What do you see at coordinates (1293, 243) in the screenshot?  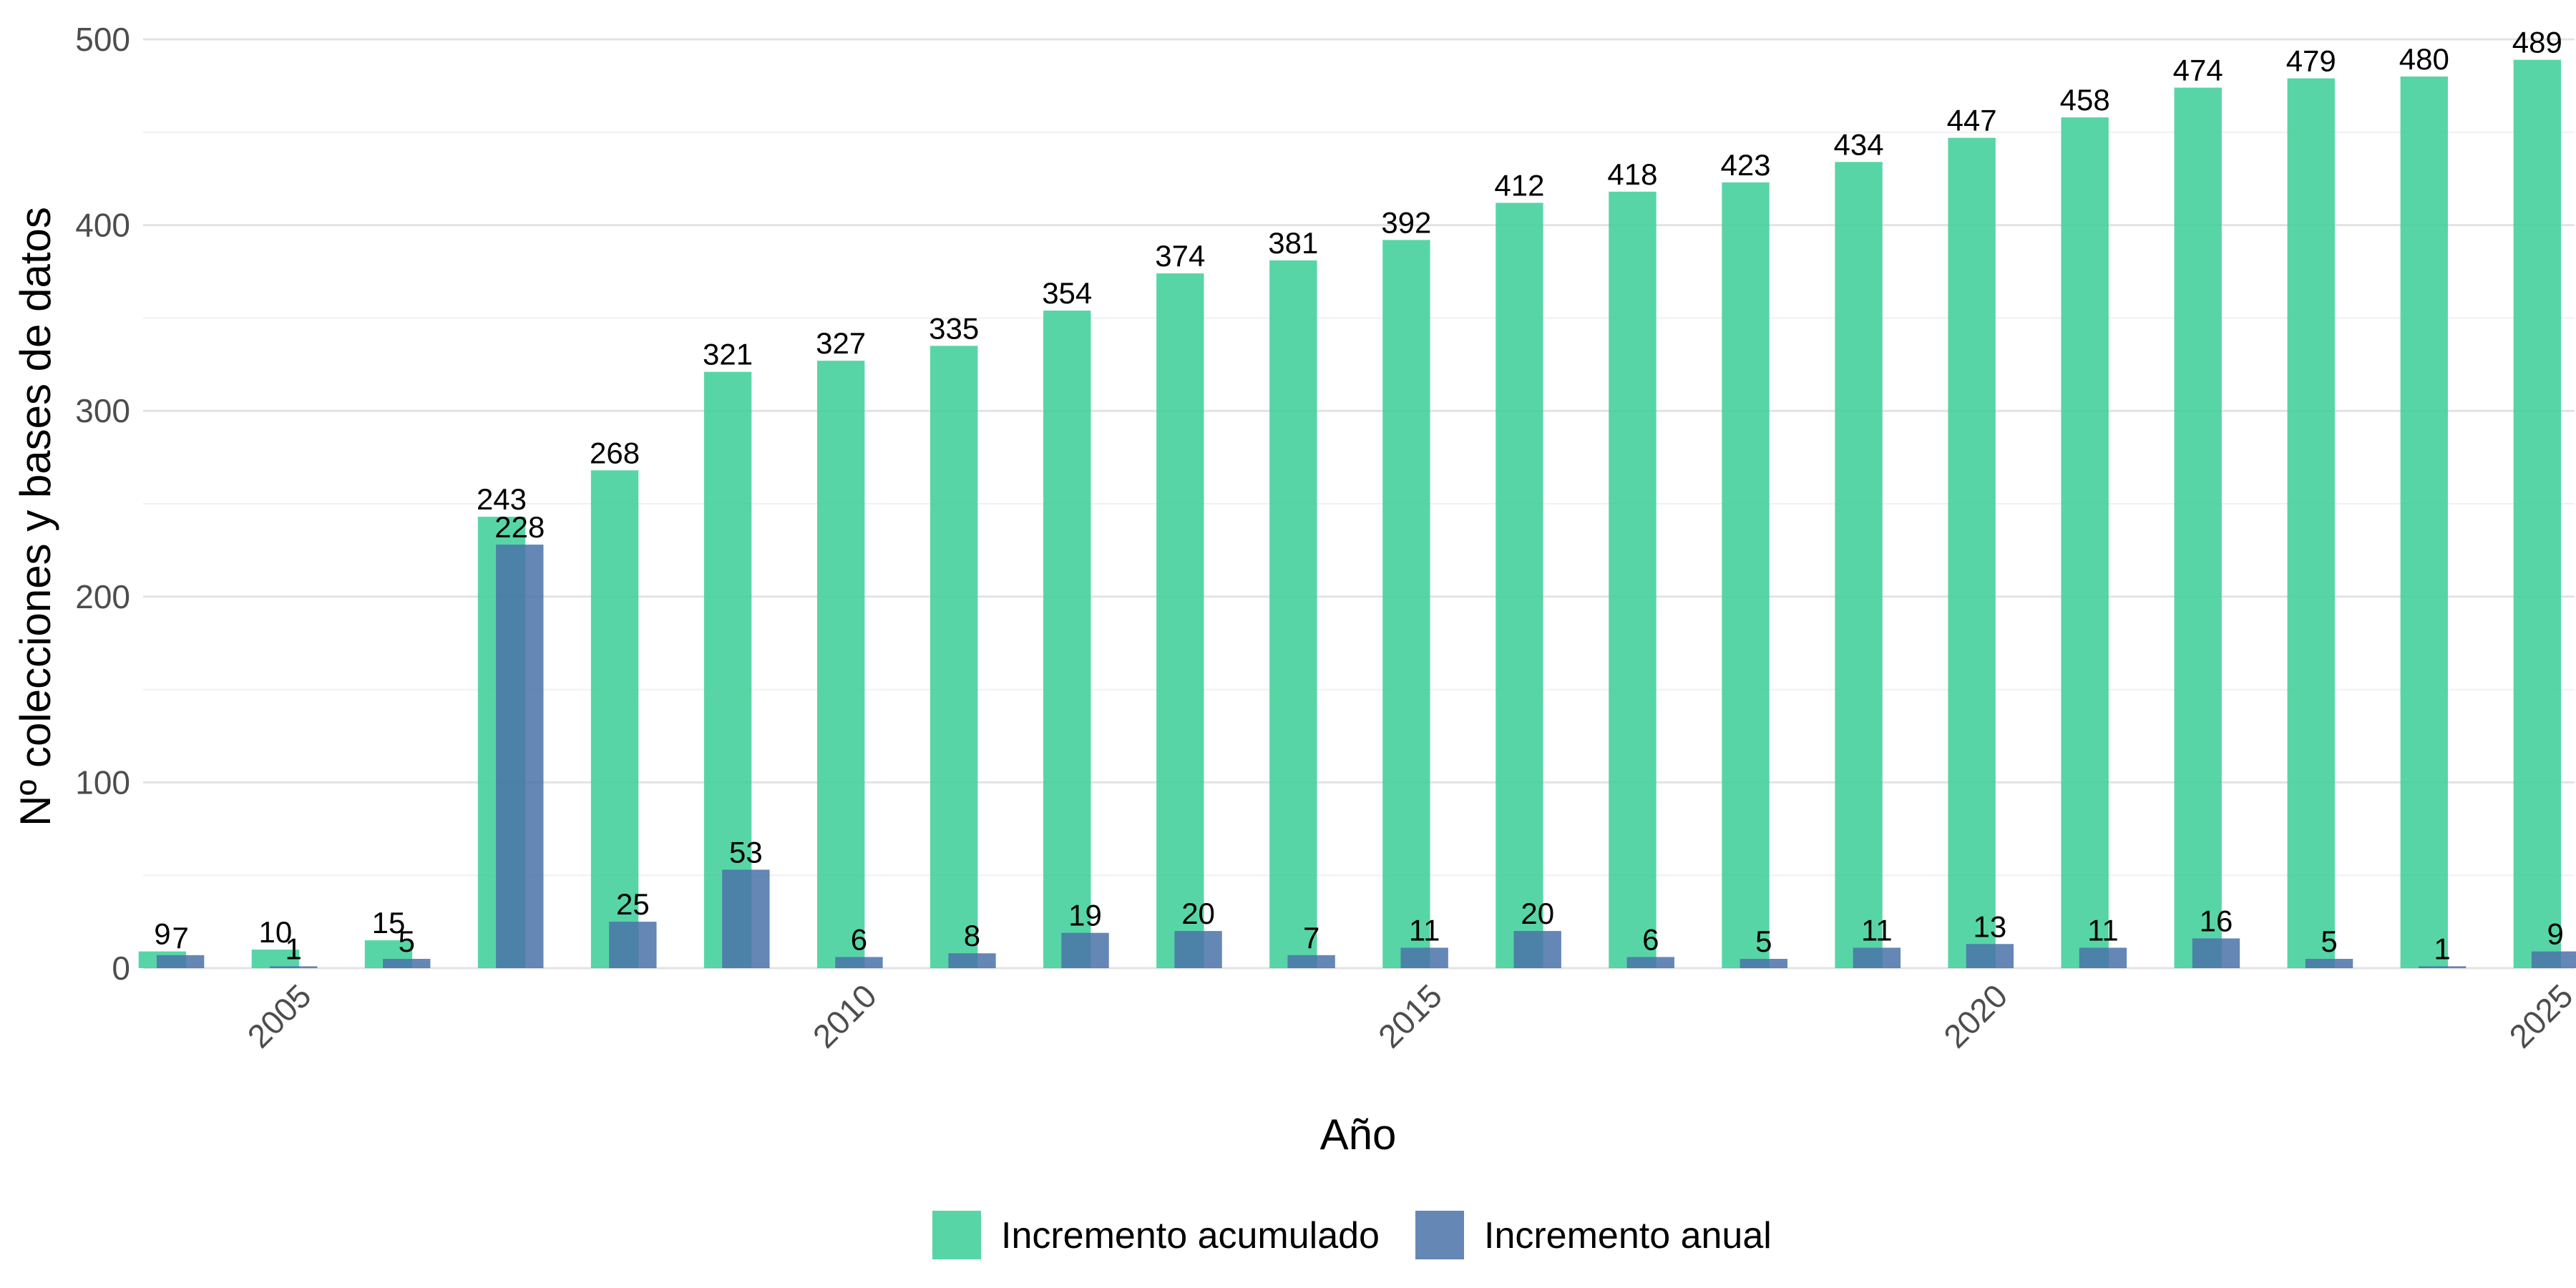 I see `data-label-acumulado: 381` at bounding box center [1293, 243].